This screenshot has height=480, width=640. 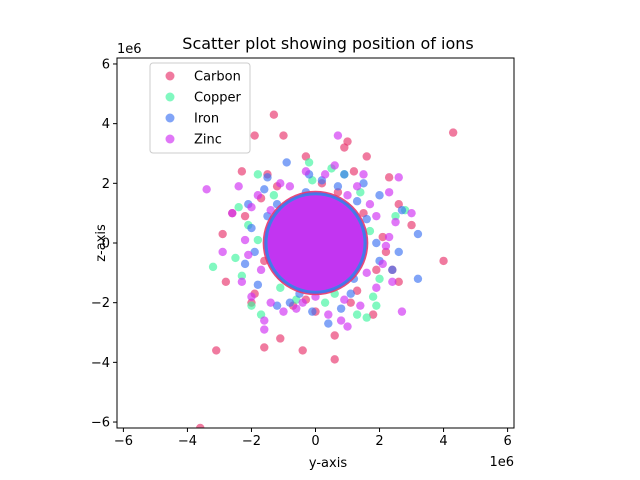 I want to click on y-ticks: −6 −4 −2 0 2 4 6, so click(x=104, y=244).